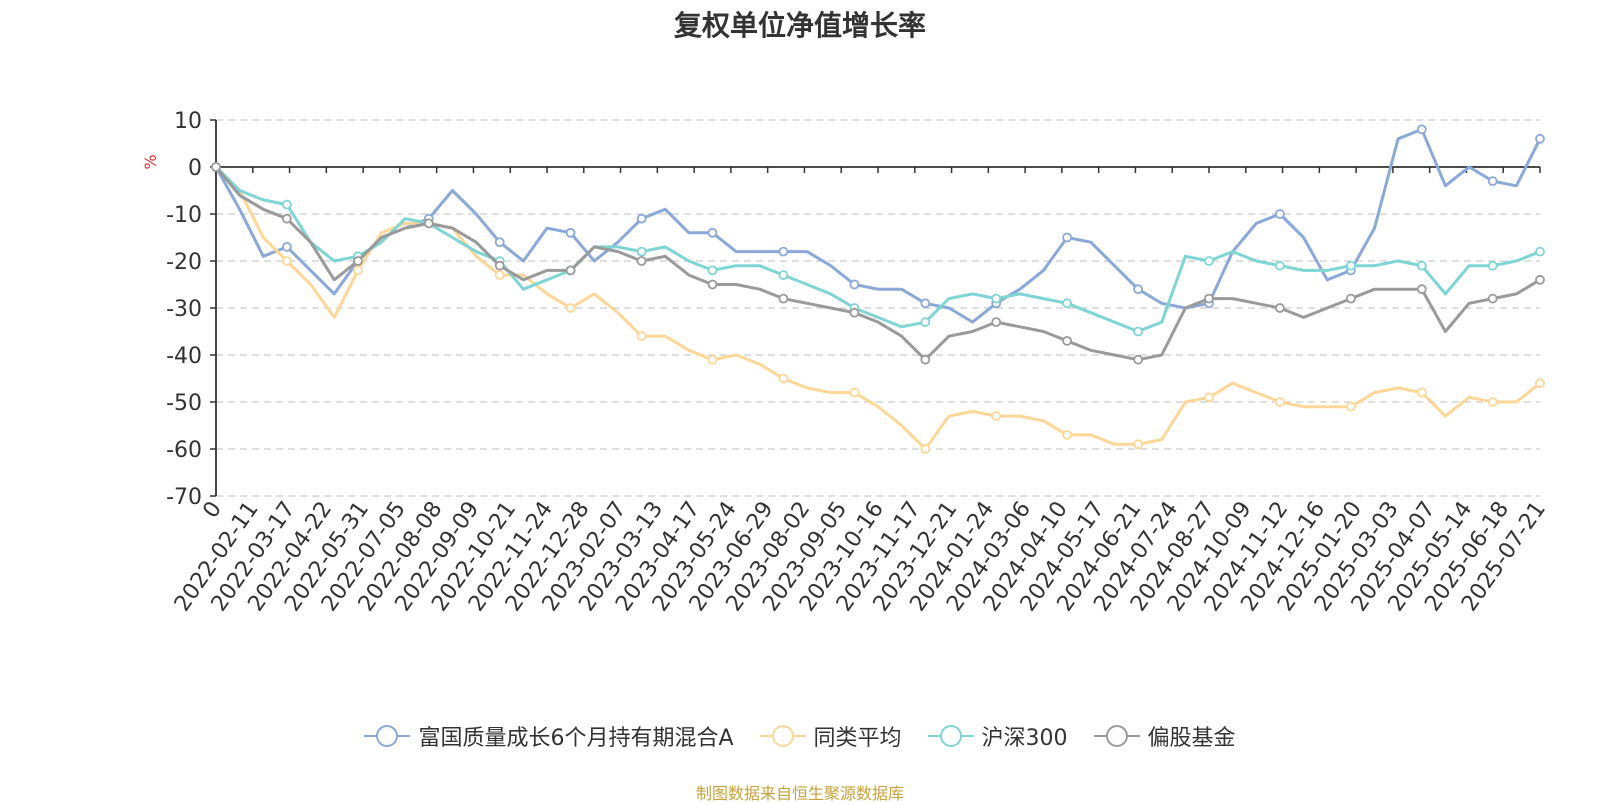 Image resolution: width=1600 pixels, height=804 pixels. I want to click on legend-item: 偏股基金, so click(1164, 736).